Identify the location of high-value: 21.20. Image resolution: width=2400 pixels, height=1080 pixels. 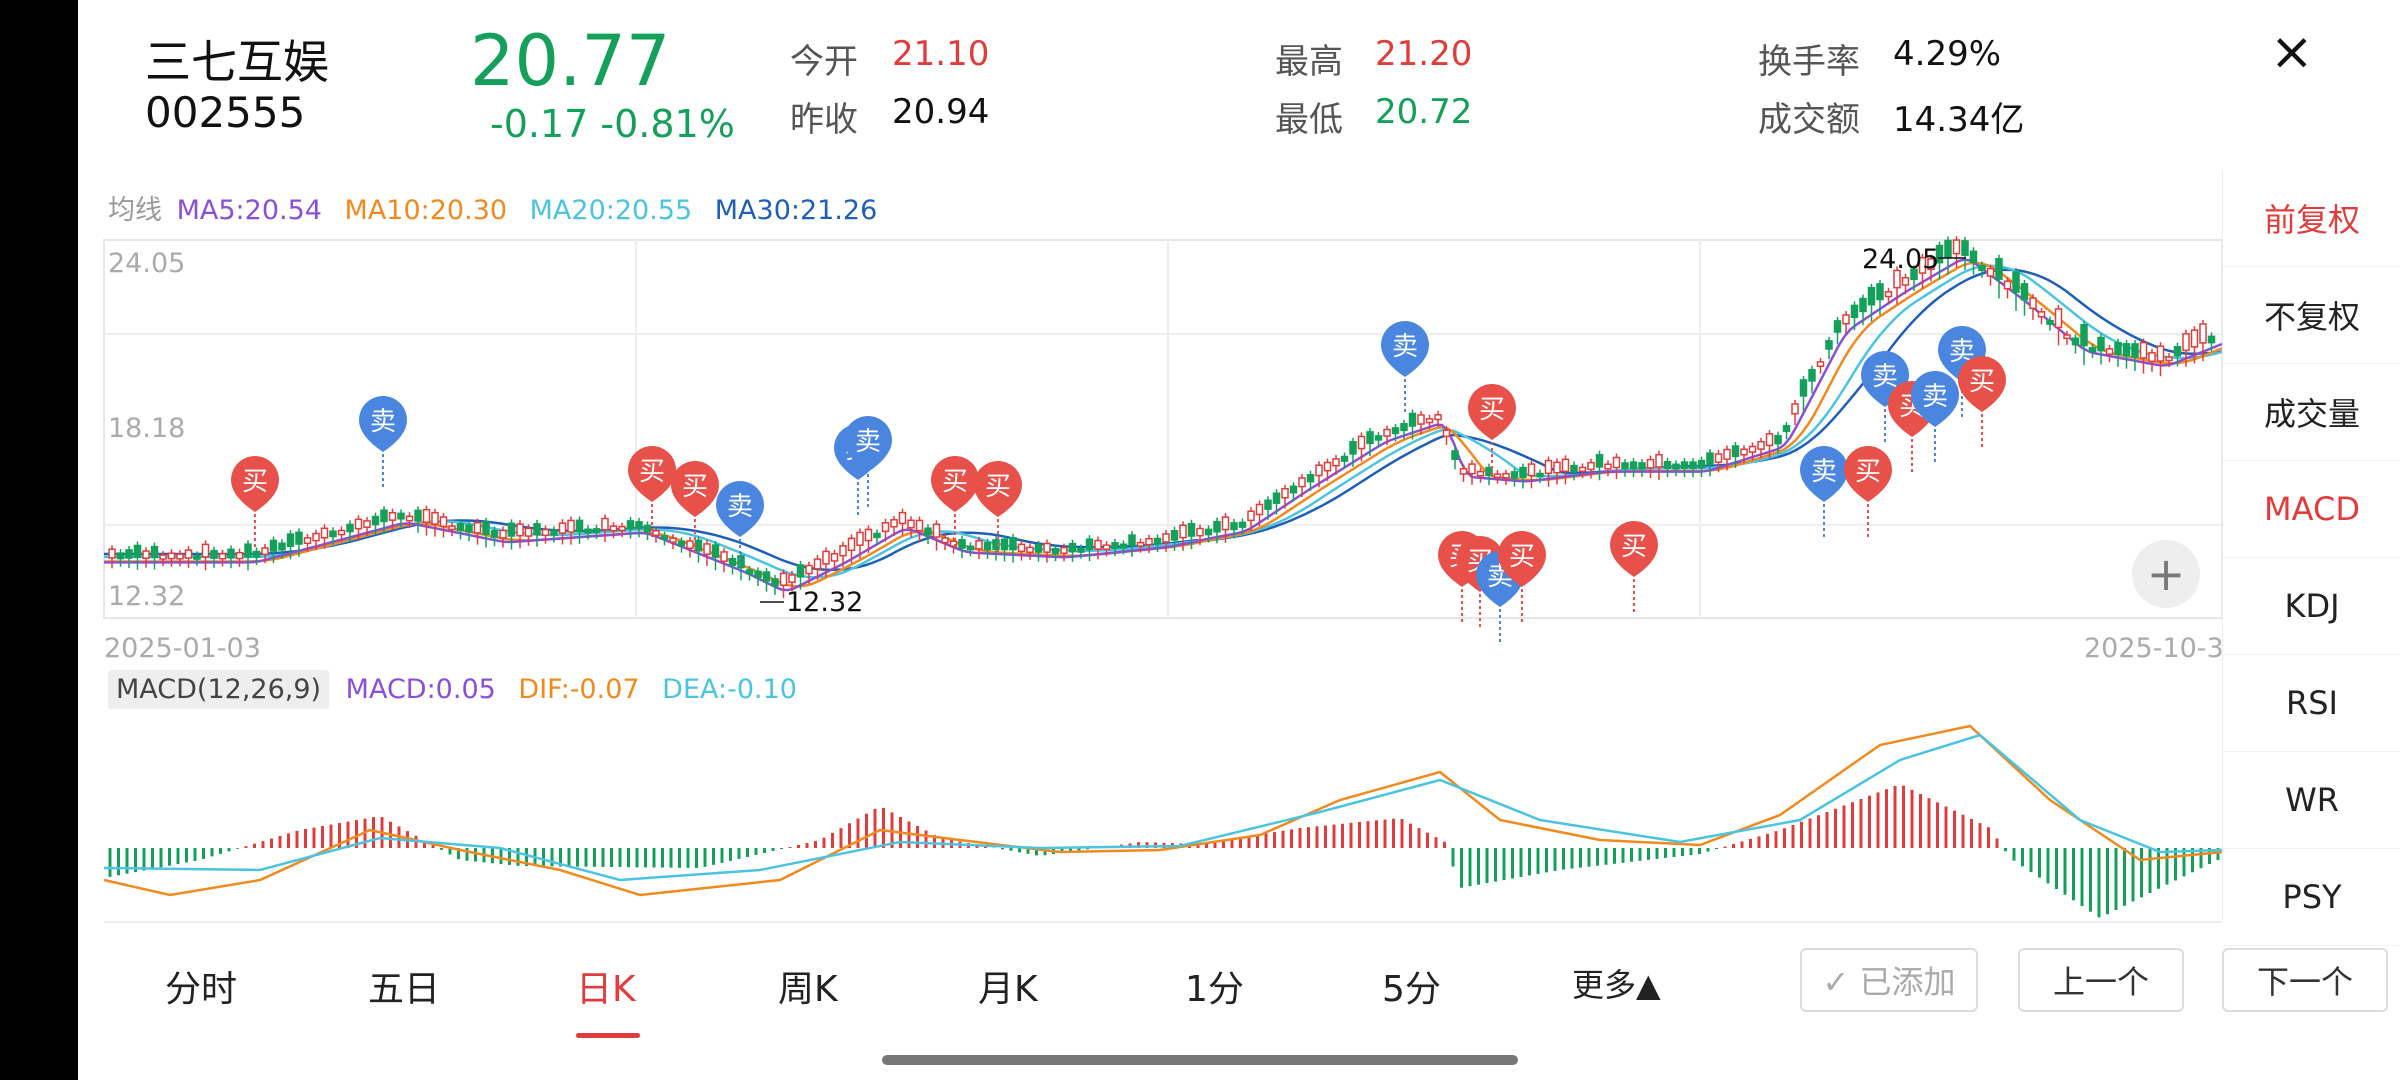
(1424, 54).